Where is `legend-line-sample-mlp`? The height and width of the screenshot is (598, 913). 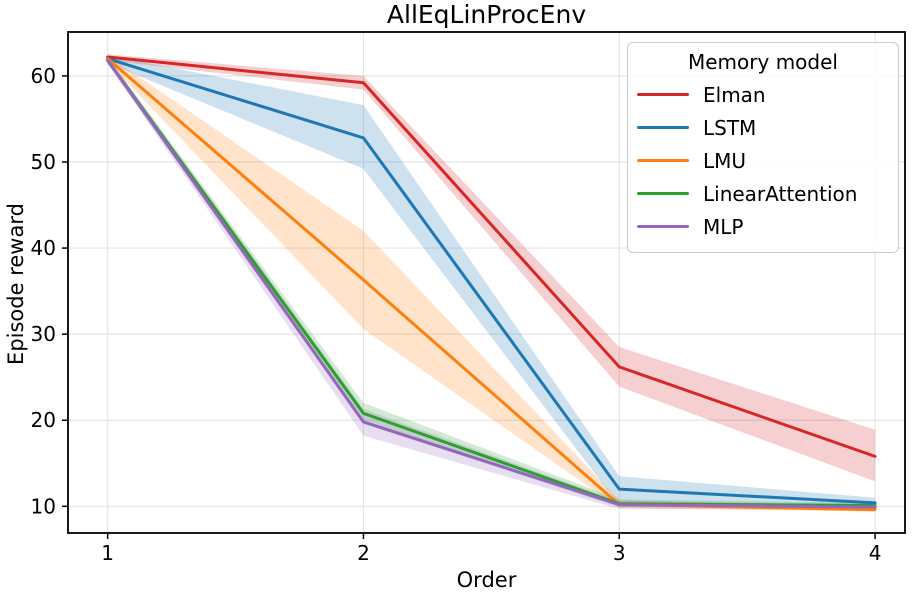
legend-line-sample-mlp is located at coordinates (663, 226).